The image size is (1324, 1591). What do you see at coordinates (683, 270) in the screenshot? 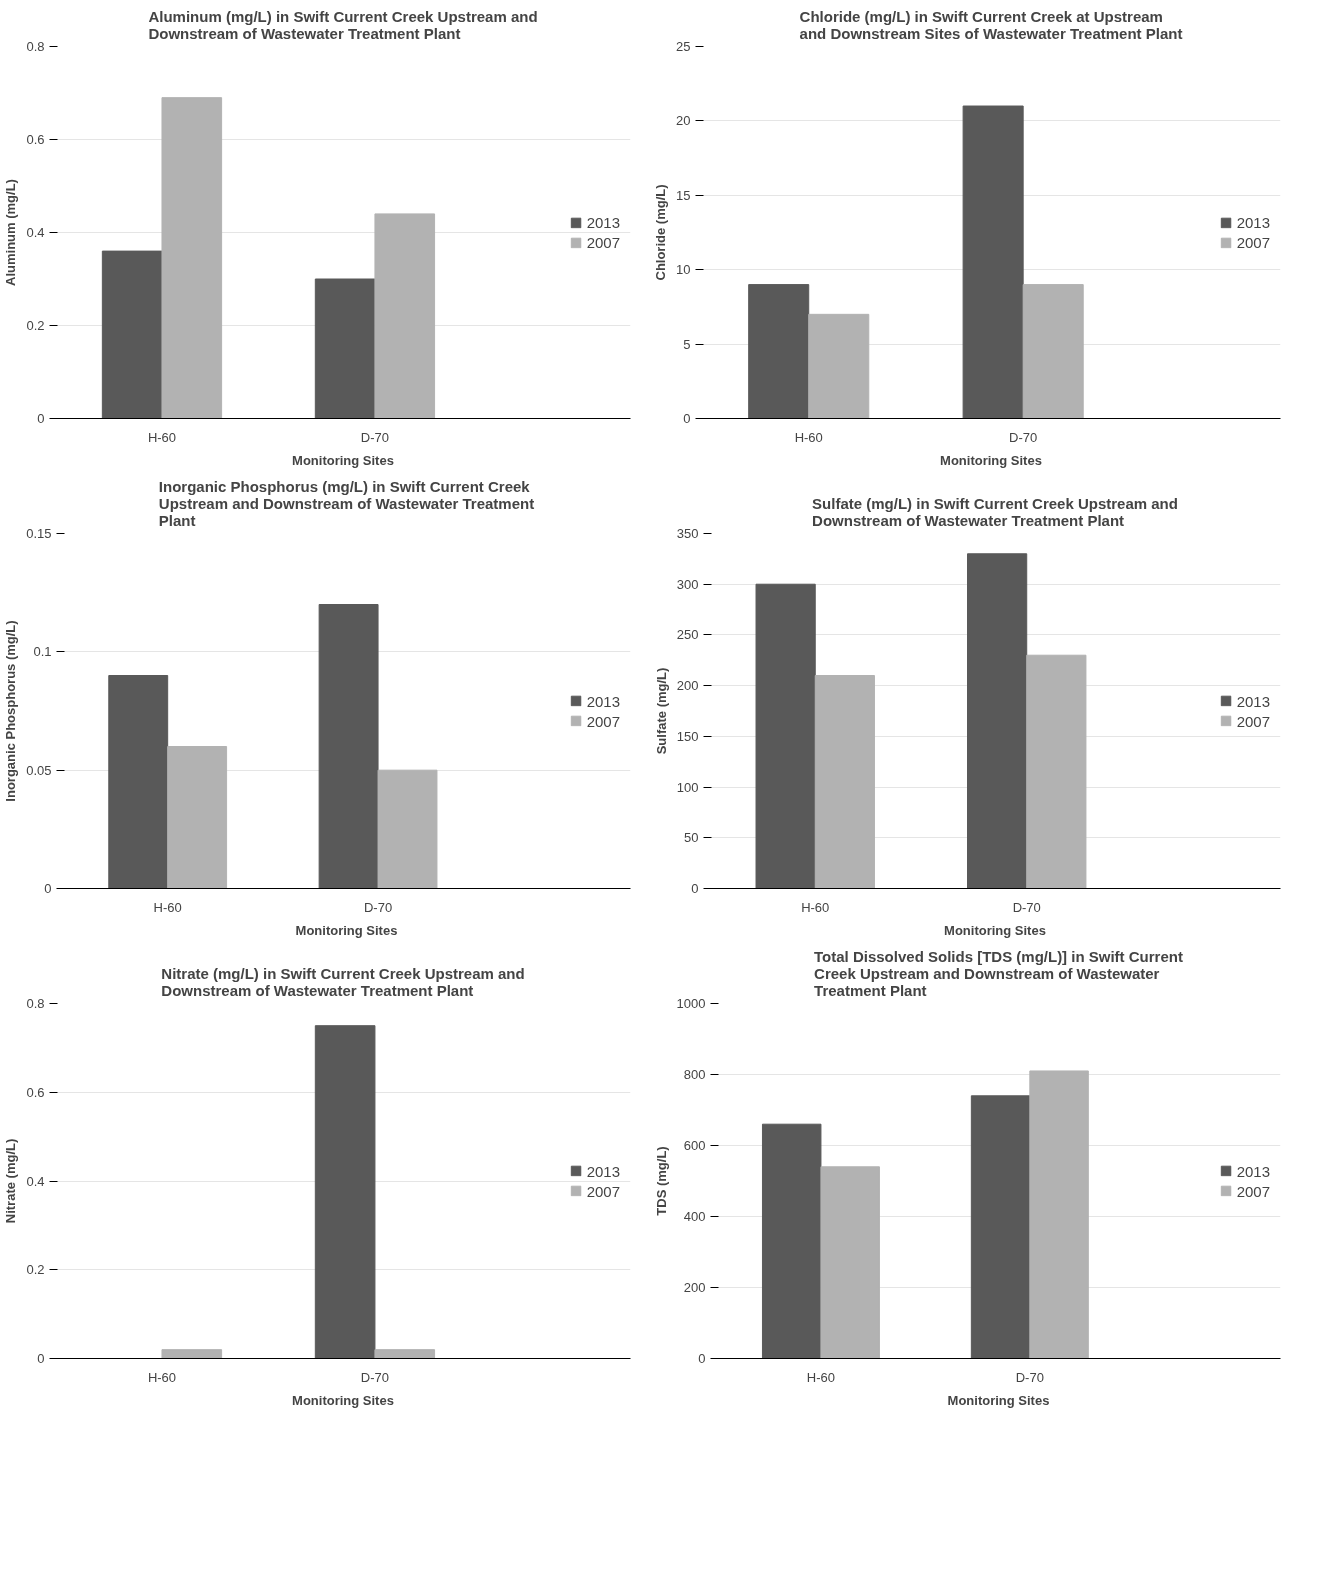
I see `y-tick-label: 10` at bounding box center [683, 270].